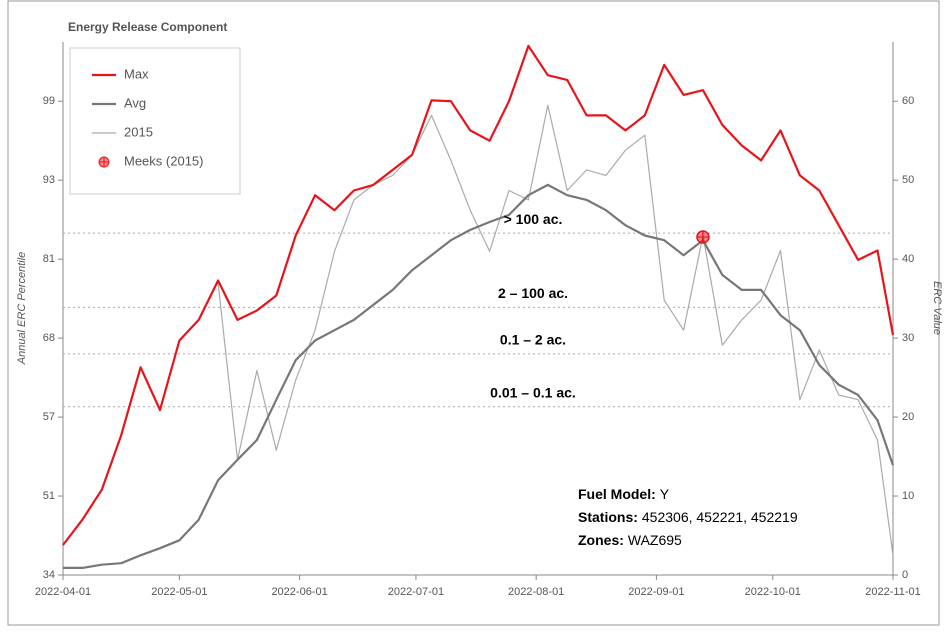  What do you see at coordinates (416, 592) in the screenshot?
I see `x-tick-label: 2022-07-01` at bounding box center [416, 592].